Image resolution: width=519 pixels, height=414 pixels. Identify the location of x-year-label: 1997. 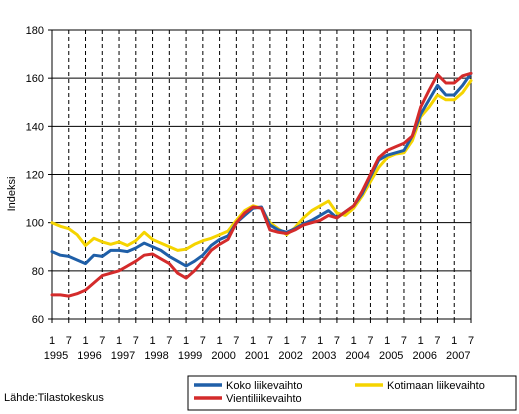
(123, 356).